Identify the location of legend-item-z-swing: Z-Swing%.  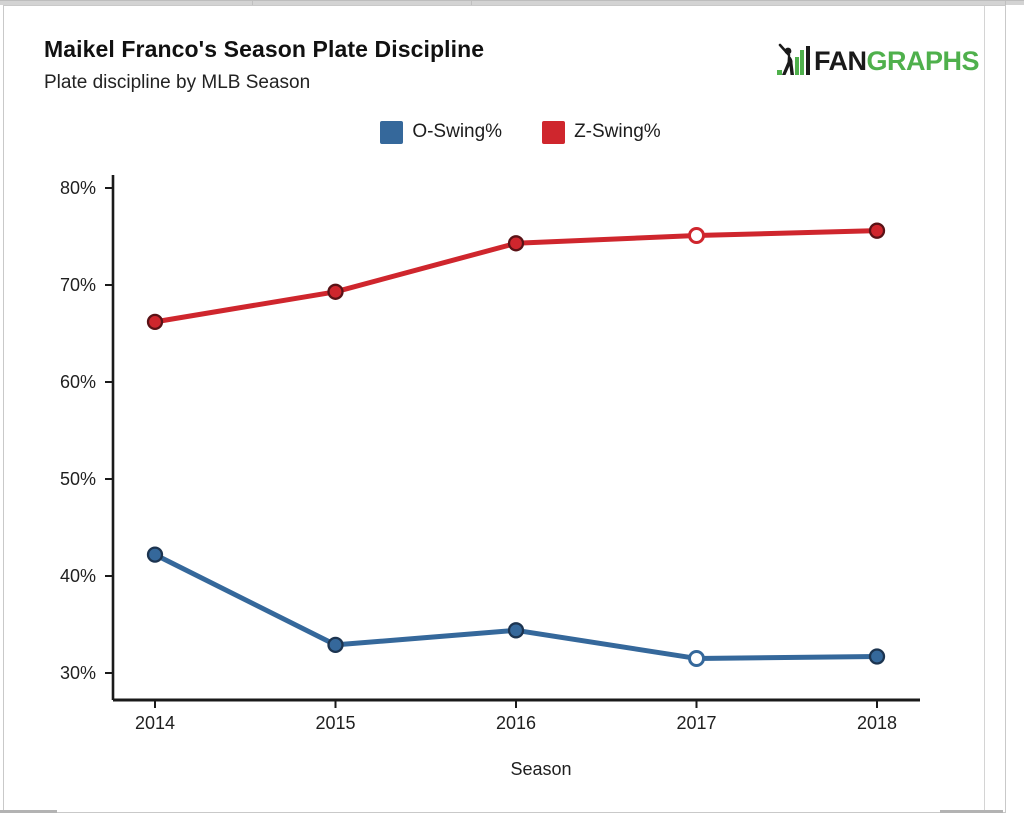
(601, 132).